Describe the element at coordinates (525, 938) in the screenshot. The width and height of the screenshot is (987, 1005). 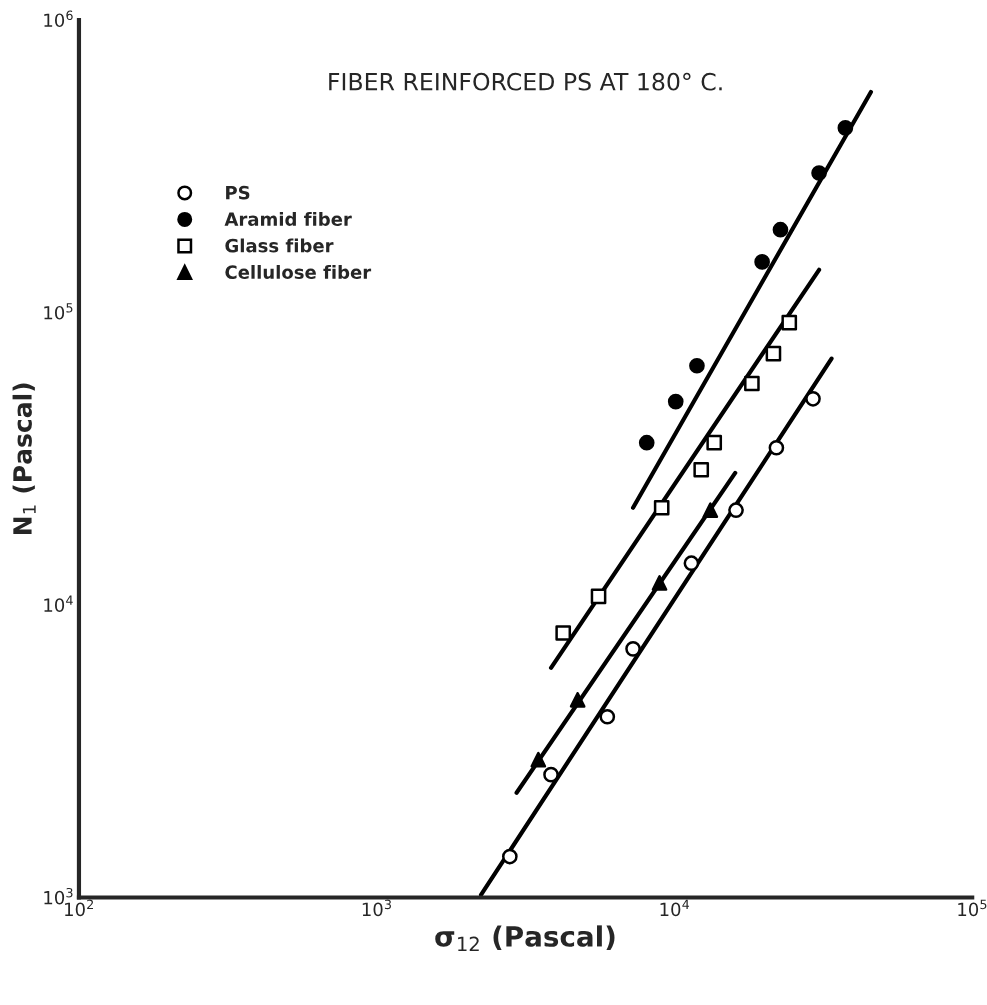
I see `x-axis-title: σ$_{12}$ (Pascal)` at that location.